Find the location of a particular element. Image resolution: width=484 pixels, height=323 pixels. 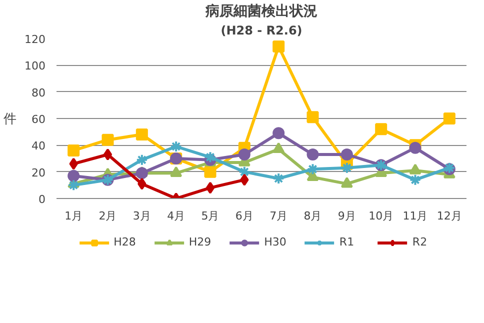

y-axis-title: 件 is located at coordinates (10, 118).